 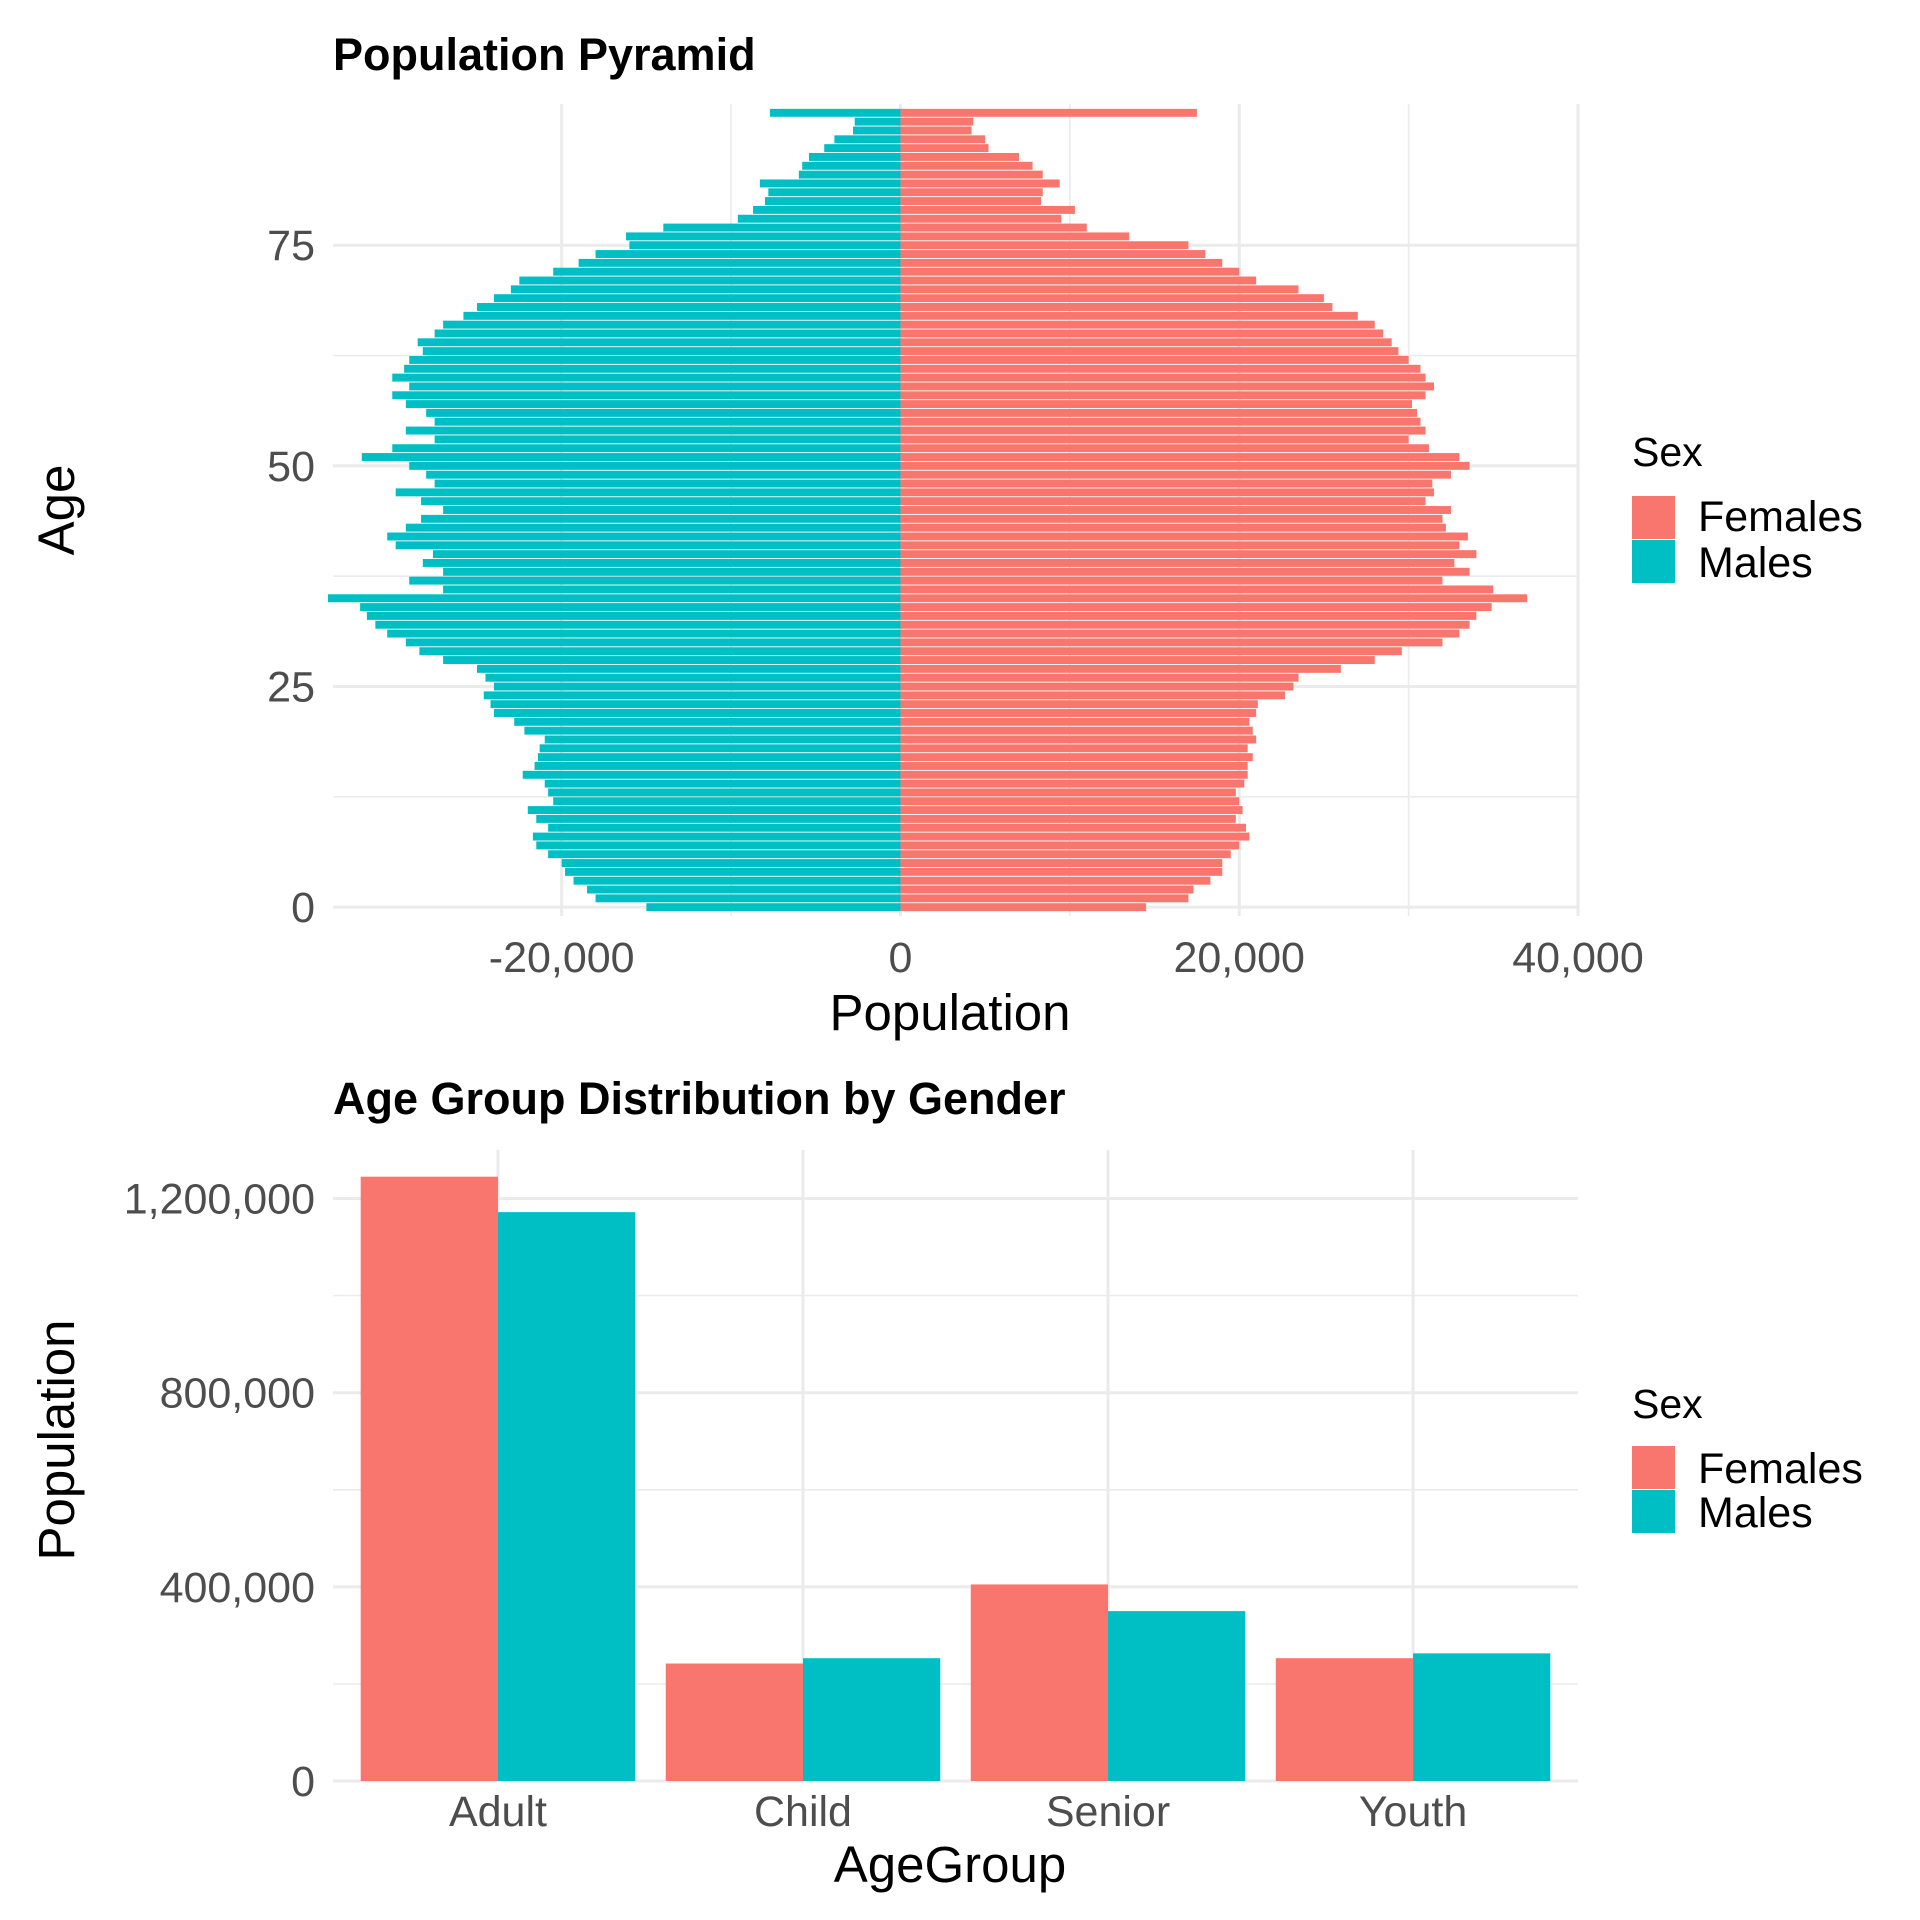 I want to click on bar-y-tick-label: 1,200,000, so click(x=219, y=1200).